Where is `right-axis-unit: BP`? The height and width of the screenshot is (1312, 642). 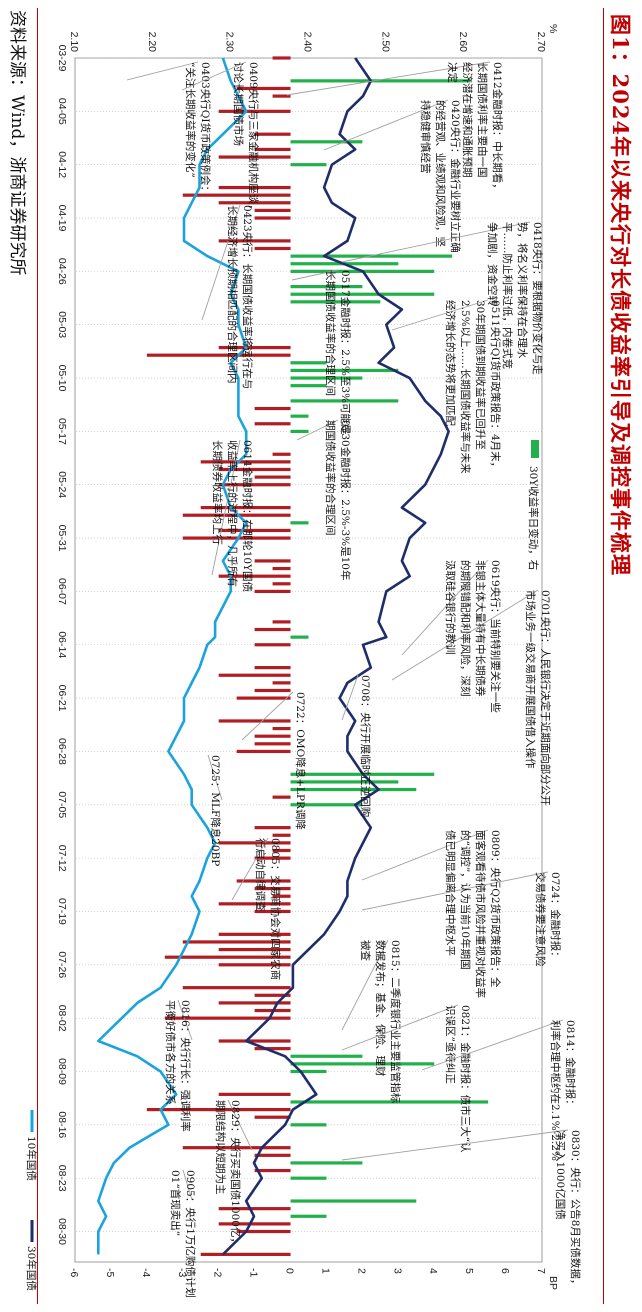 right-axis-unit: BP is located at coordinates (553, 1283).